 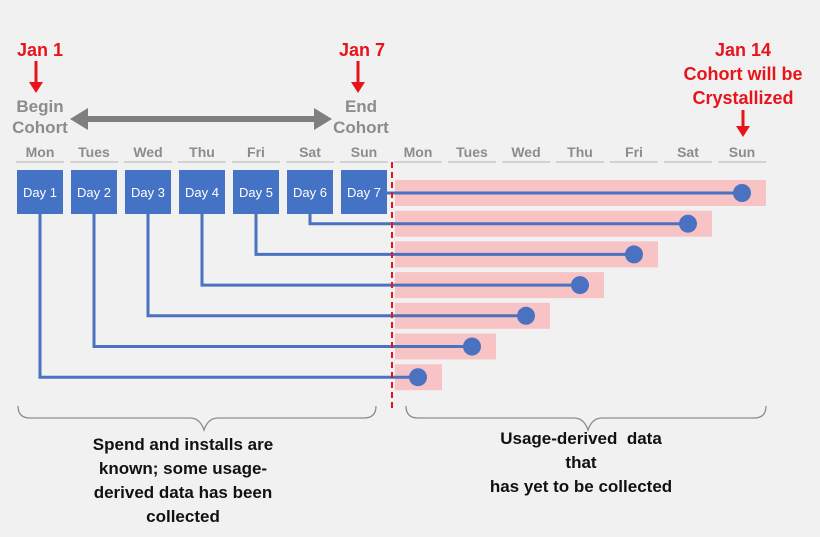 I want to click on day-box: Day 1, so click(x=40, y=192).